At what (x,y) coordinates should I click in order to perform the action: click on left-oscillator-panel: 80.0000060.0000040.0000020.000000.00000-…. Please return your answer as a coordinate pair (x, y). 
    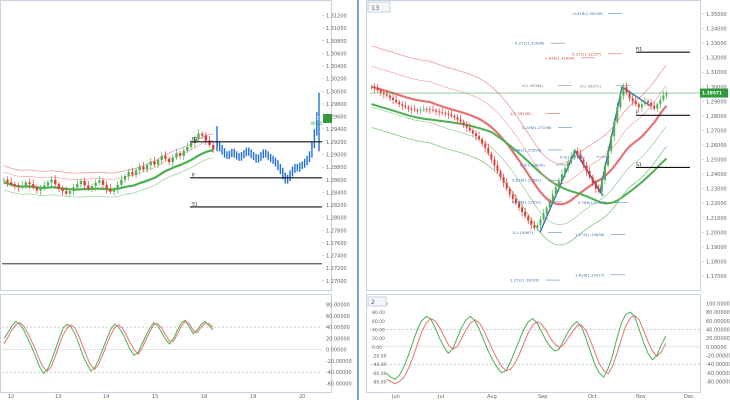
    Looking at the image, I should click on (176, 344).